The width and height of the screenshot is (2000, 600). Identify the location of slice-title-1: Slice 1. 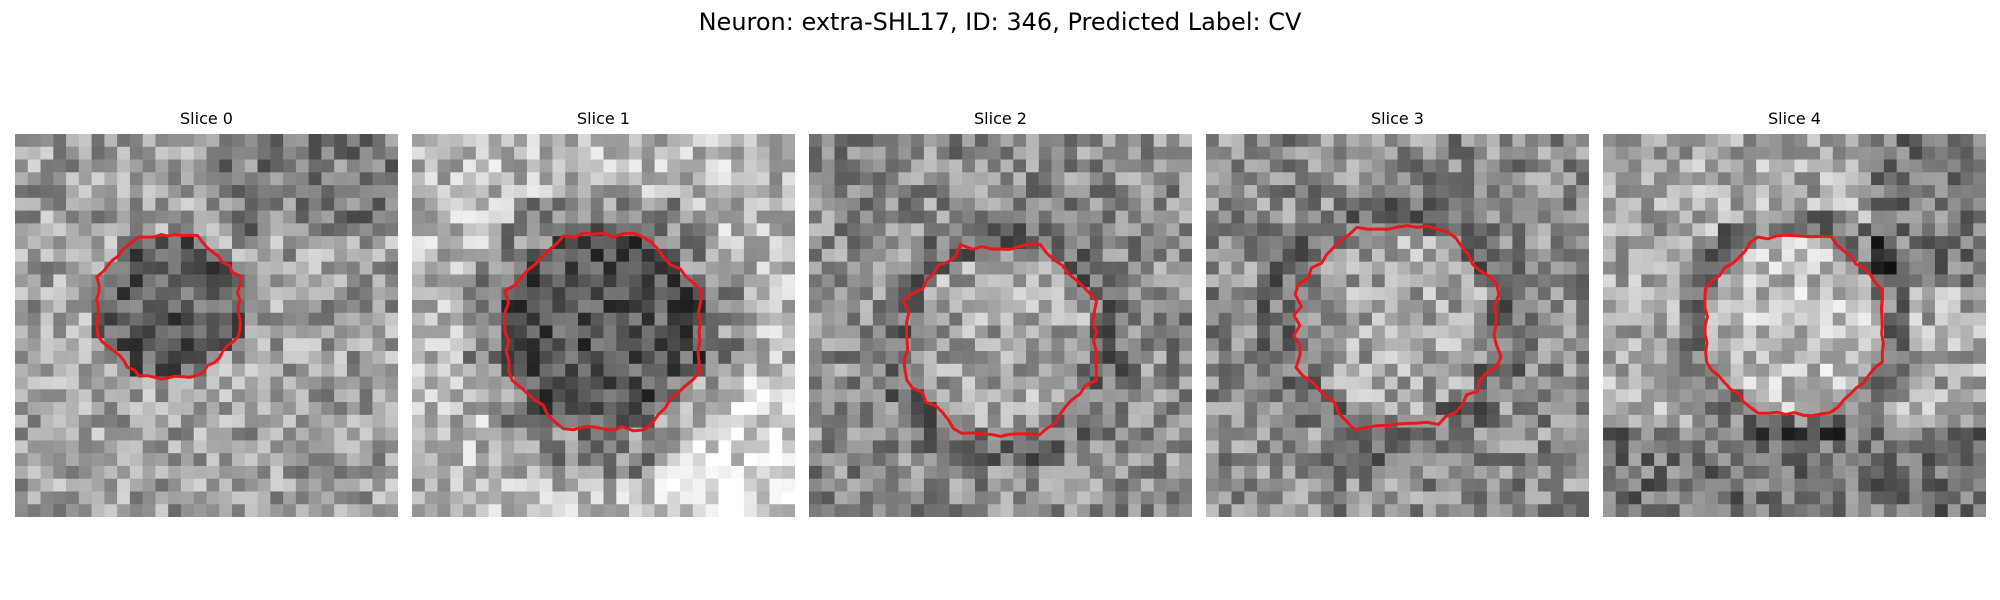
(603, 118).